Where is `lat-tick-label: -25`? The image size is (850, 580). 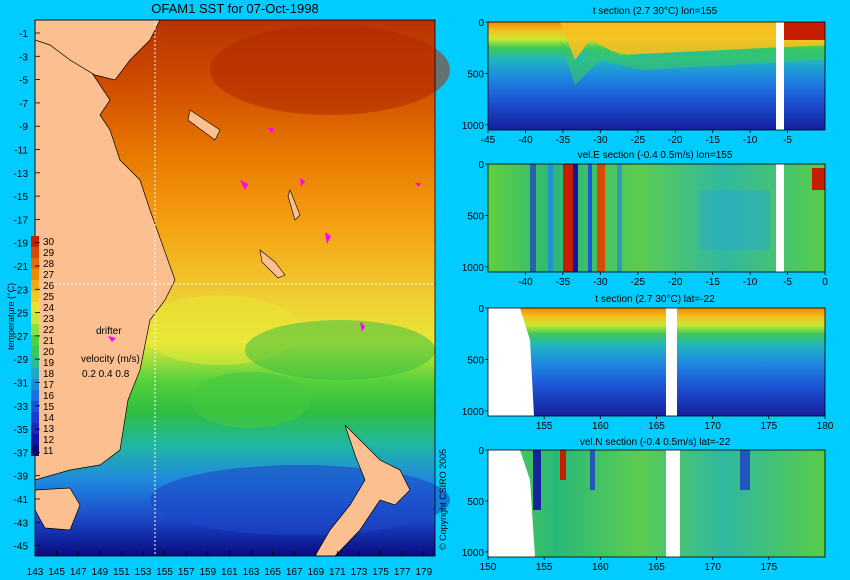
lat-tick-label: -25 is located at coordinates (21, 314).